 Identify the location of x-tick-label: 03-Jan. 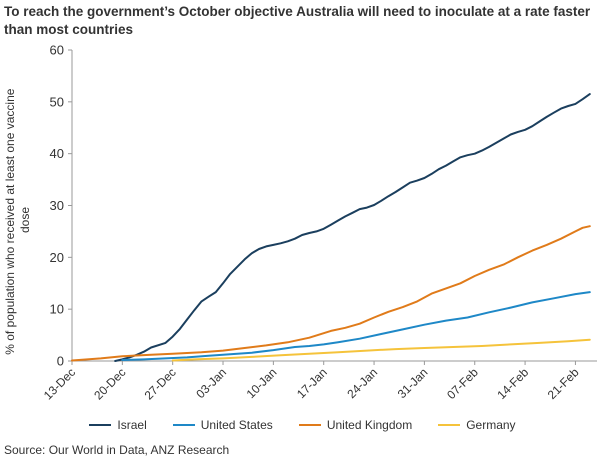
(211, 383).